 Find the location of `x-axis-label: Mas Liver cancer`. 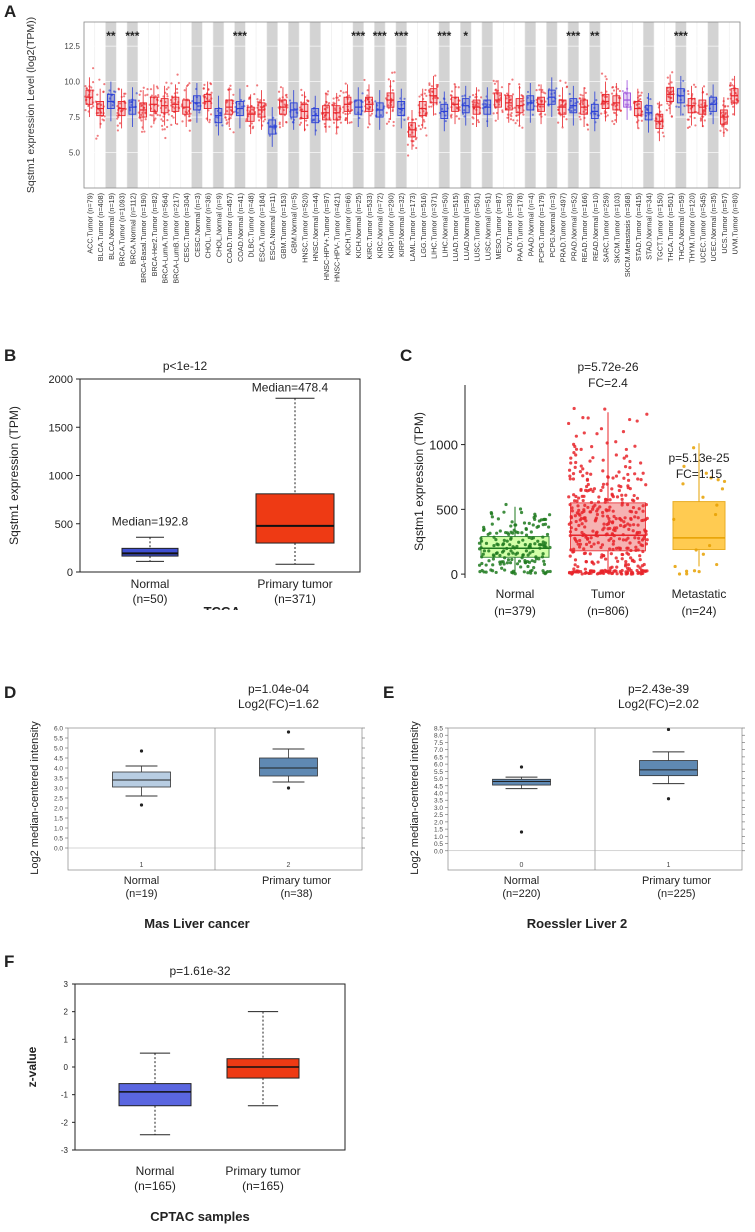

x-axis-label: Mas Liver cancer is located at coordinates (197, 923).